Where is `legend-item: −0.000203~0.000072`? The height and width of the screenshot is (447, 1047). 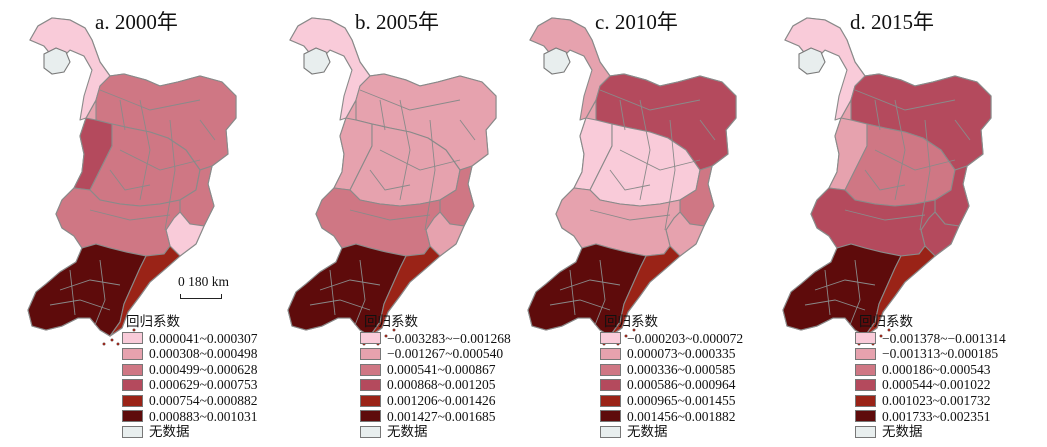
legend-item: −0.000203~0.000072 is located at coordinates (671, 339).